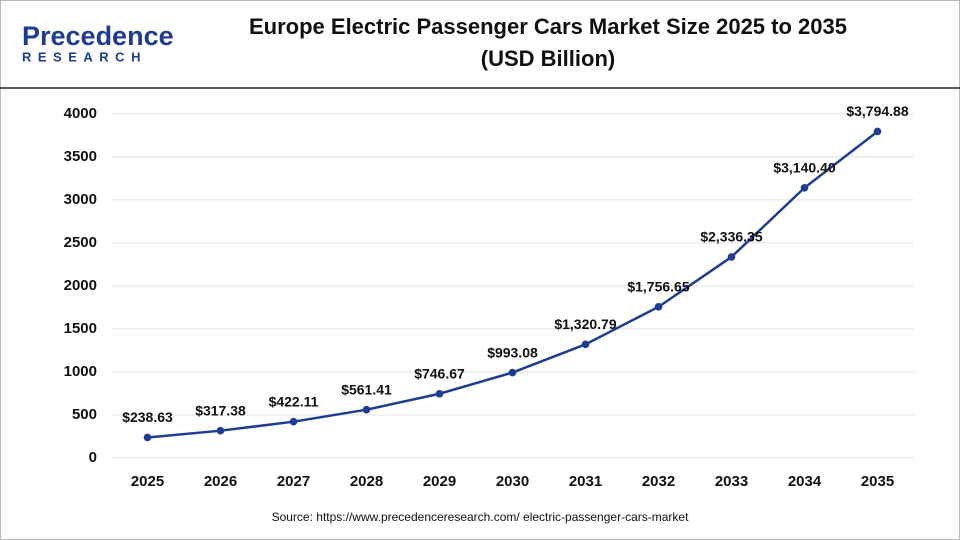  I want to click on y-tick-label: 4000, so click(80, 113).